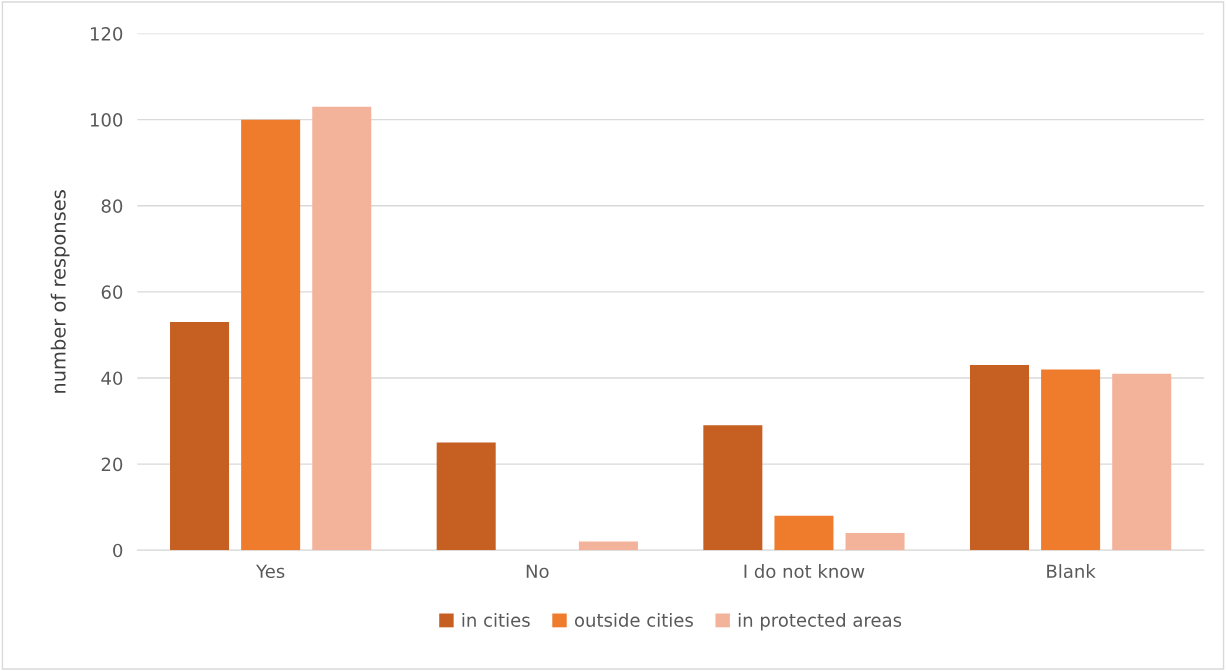 The width and height of the screenshot is (1226, 671). I want to click on y-tick-label: 40, so click(112, 378).